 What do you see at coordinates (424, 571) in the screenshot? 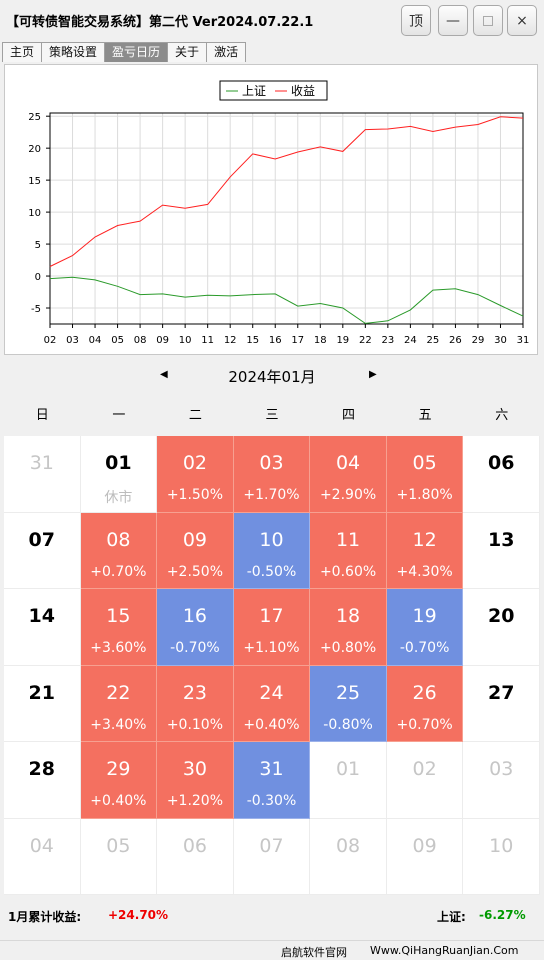
I see `day-change: +4.30%` at bounding box center [424, 571].